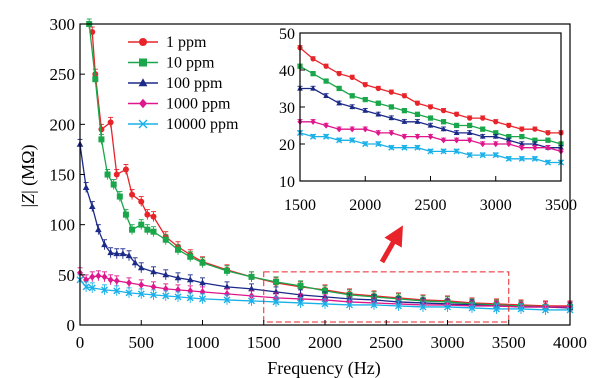 Image resolution: width=593 pixels, height=378 pixels. What do you see at coordinates (71, 325) in the screenshot?
I see `main-y-tick-label: 0` at bounding box center [71, 325].